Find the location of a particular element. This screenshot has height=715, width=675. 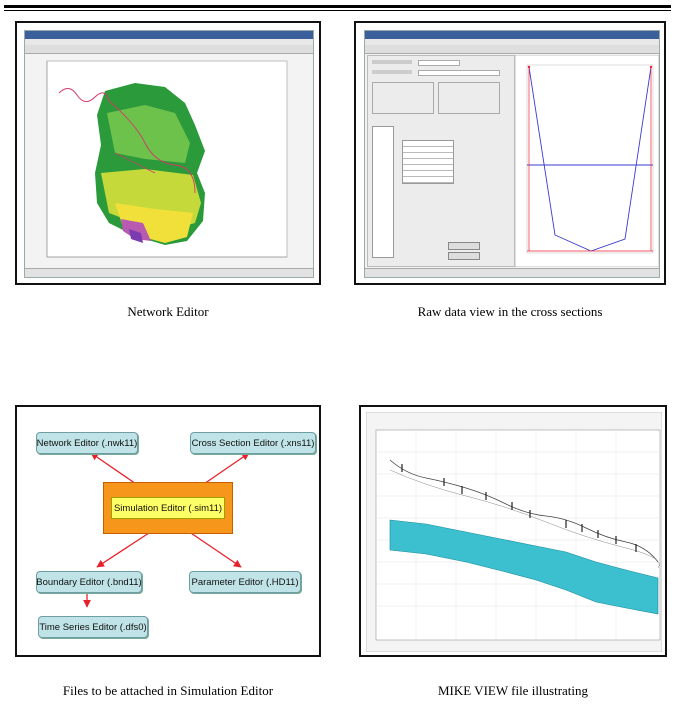

raw-data-grid is located at coordinates (428, 162).